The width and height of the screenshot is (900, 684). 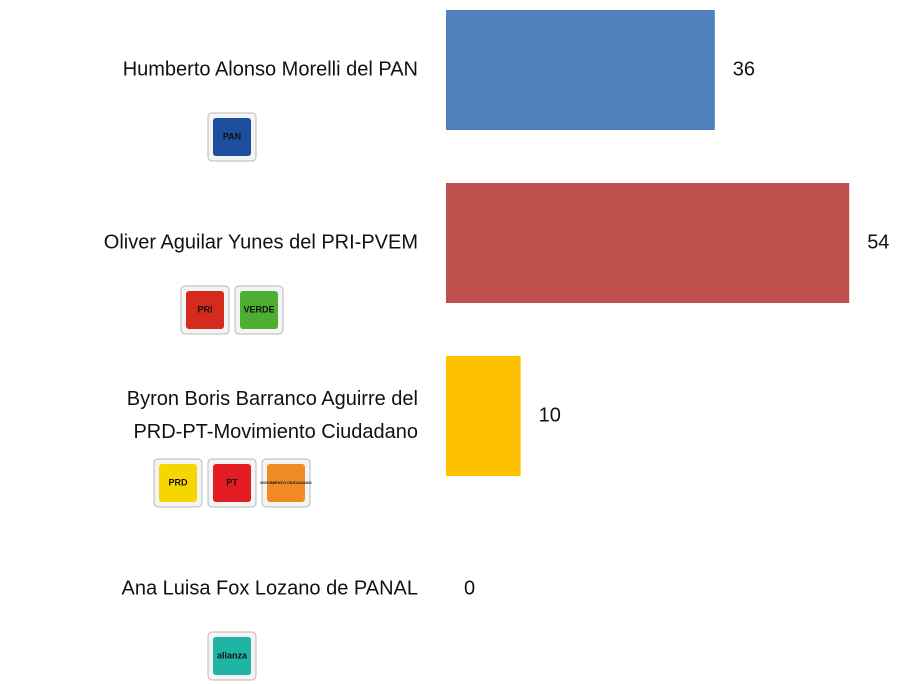 I want to click on party-logo: PT, so click(x=232, y=483).